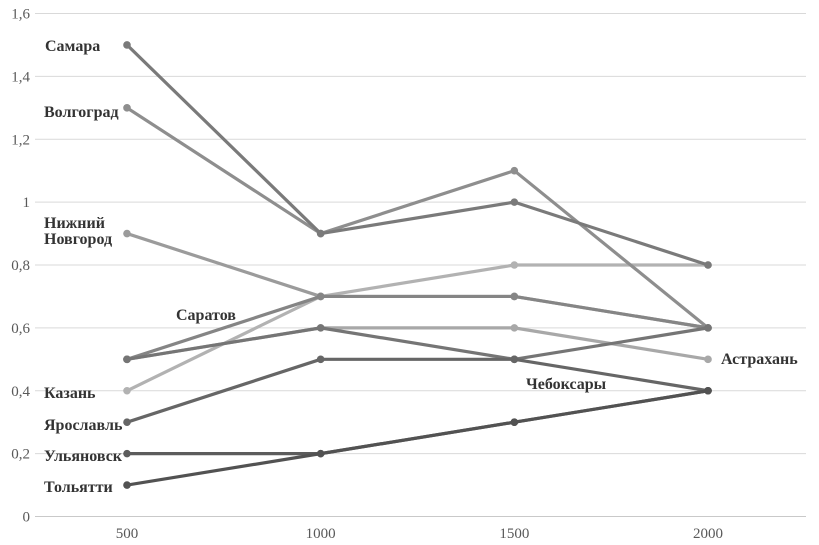 Image resolution: width=819 pixels, height=545 pixels. I want to click on x-tick-label: 1500, so click(514, 534).